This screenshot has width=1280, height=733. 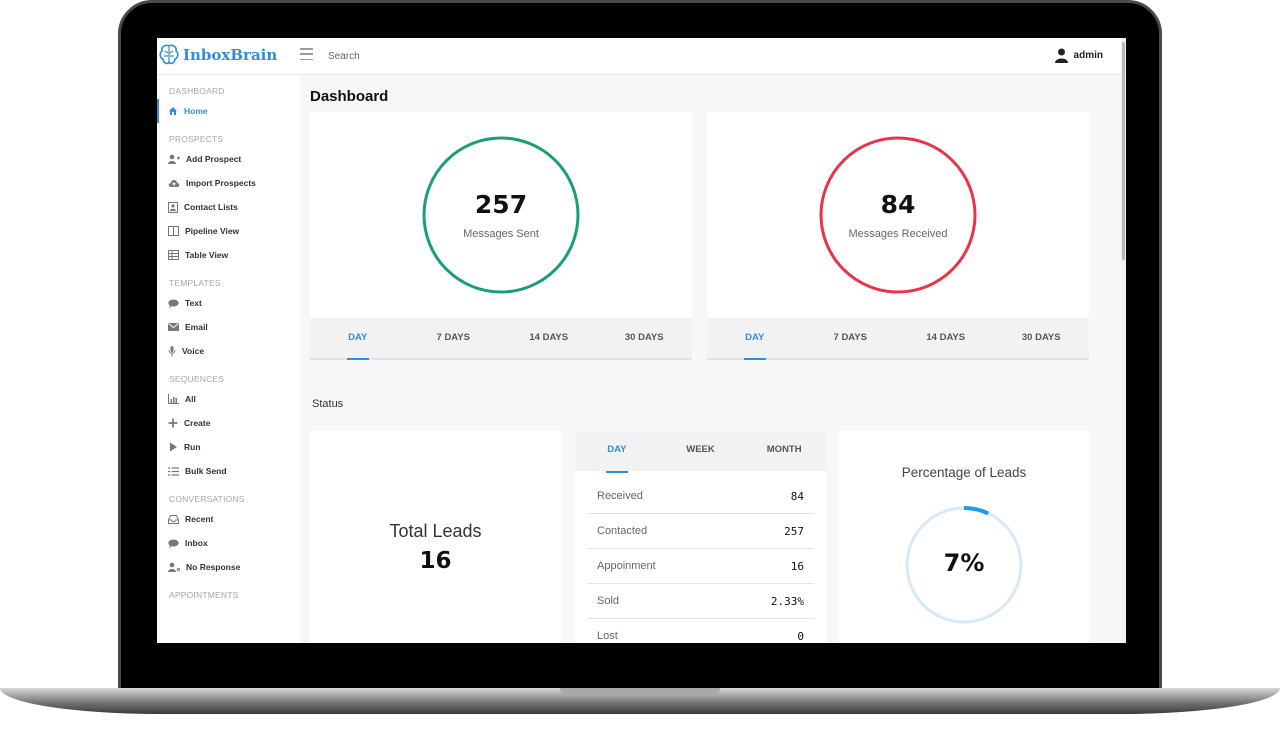 What do you see at coordinates (1088, 55) in the screenshot?
I see `username: admin` at bounding box center [1088, 55].